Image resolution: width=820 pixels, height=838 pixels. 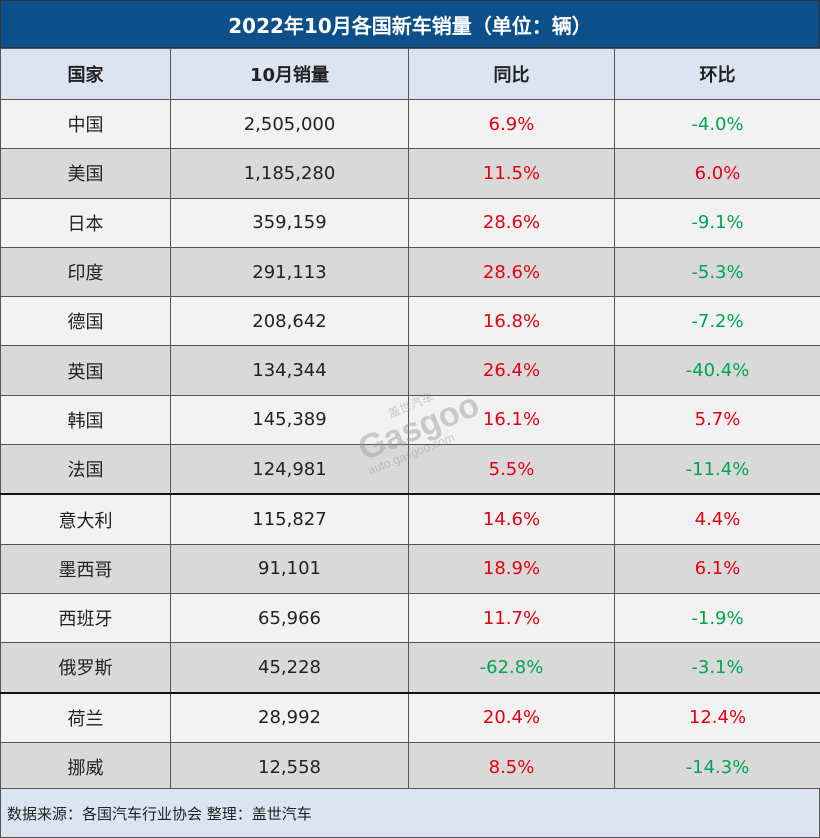 What do you see at coordinates (85, 568) in the screenshot?
I see `country-cell: 墨西哥` at bounding box center [85, 568].